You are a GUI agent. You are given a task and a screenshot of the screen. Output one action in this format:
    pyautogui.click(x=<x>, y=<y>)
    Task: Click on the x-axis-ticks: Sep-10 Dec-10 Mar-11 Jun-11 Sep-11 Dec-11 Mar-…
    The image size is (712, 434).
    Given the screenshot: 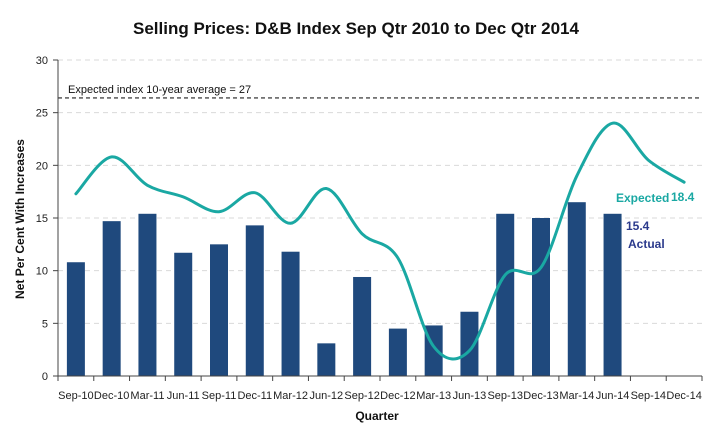 What is the action you would take?
    pyautogui.click(x=380, y=389)
    